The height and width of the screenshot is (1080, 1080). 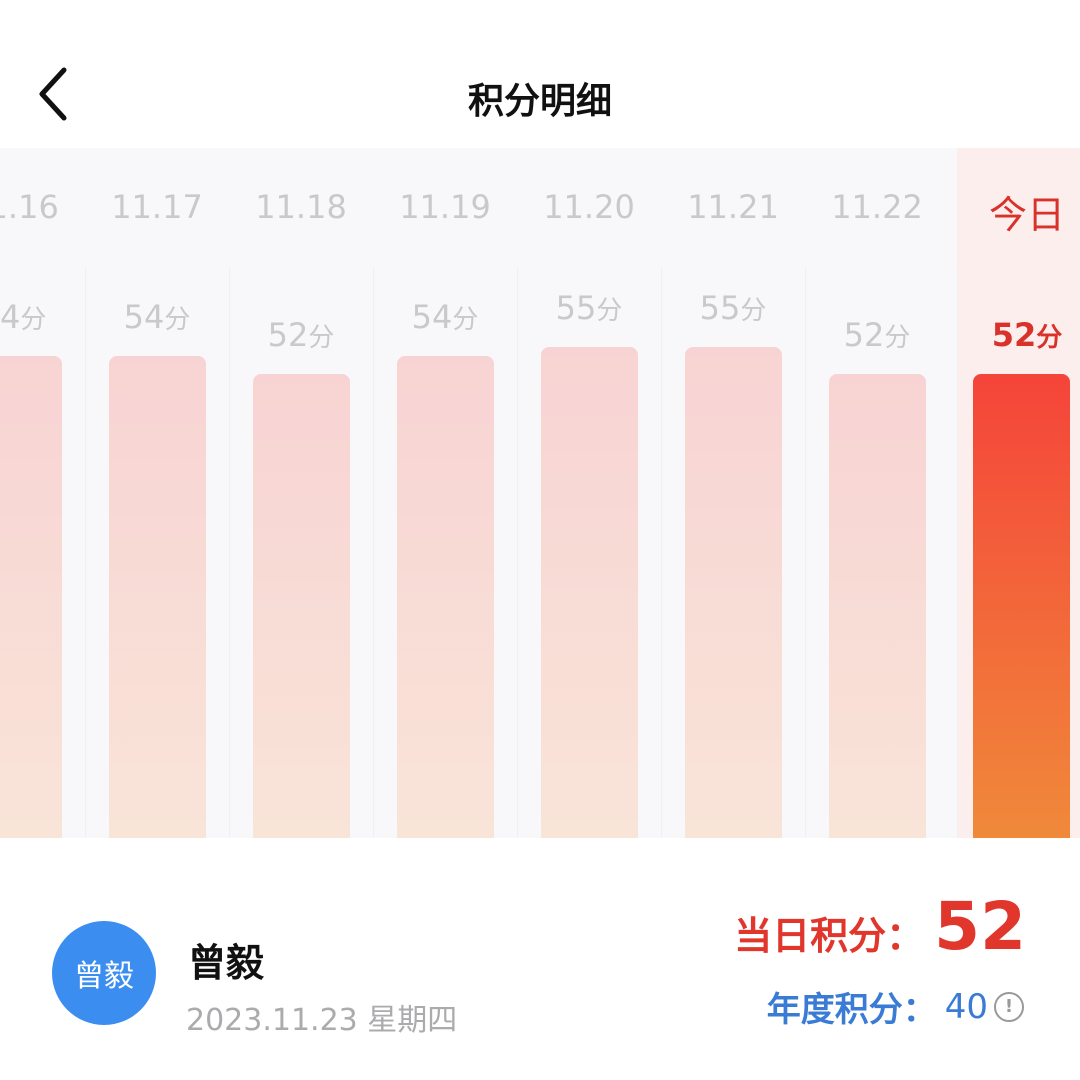 I want to click on page-title: 积分明细, so click(x=539, y=101).